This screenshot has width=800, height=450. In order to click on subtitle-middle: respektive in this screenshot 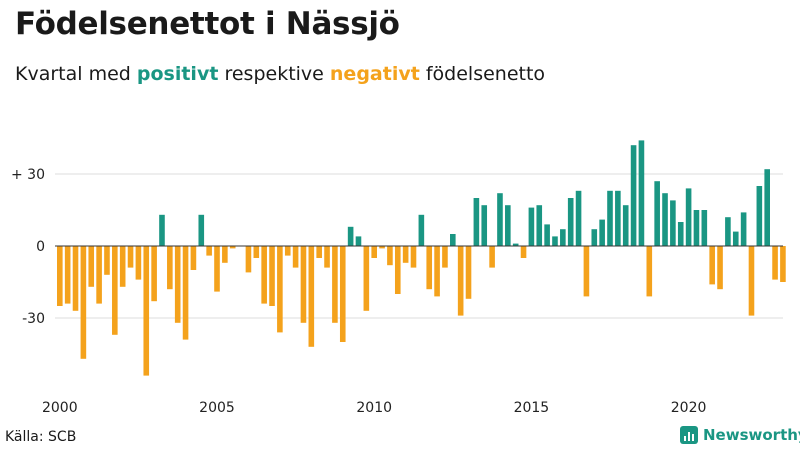, I will do `click(274, 74)`.